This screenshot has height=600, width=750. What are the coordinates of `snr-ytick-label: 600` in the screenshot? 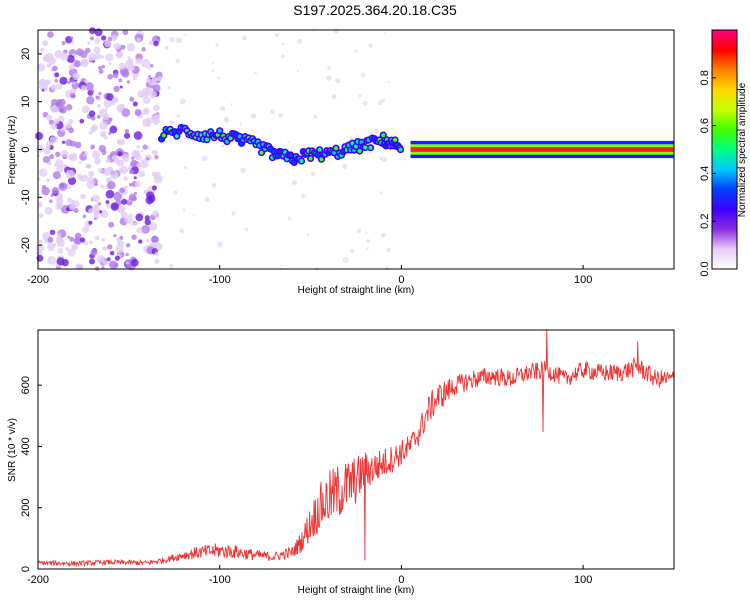 It's located at (26, 385).